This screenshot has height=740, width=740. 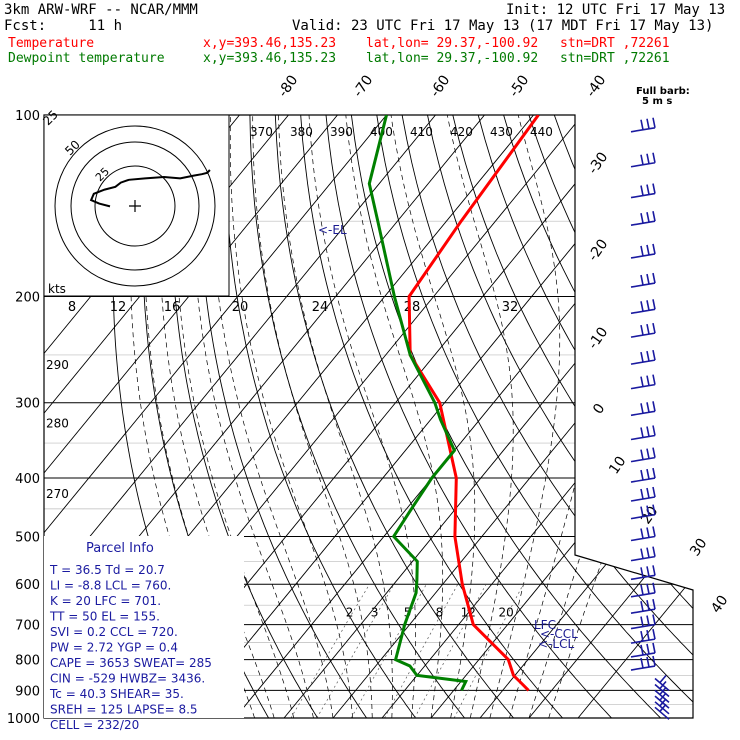 I want to click on mixing-ratio-label-20: 20, so click(x=506, y=613).